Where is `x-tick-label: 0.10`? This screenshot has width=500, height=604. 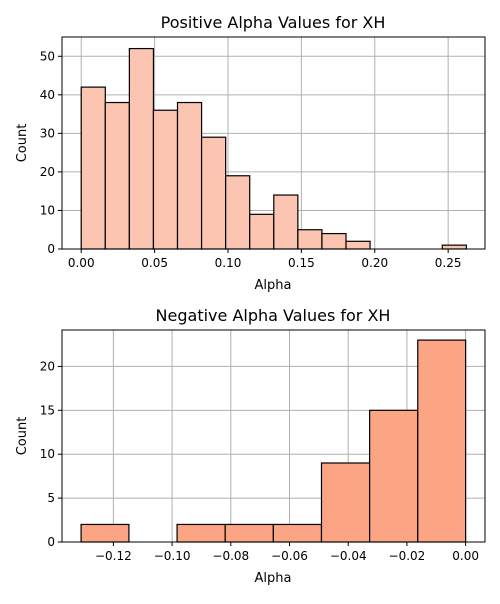
x-tick-label: 0.10 is located at coordinates (228, 263).